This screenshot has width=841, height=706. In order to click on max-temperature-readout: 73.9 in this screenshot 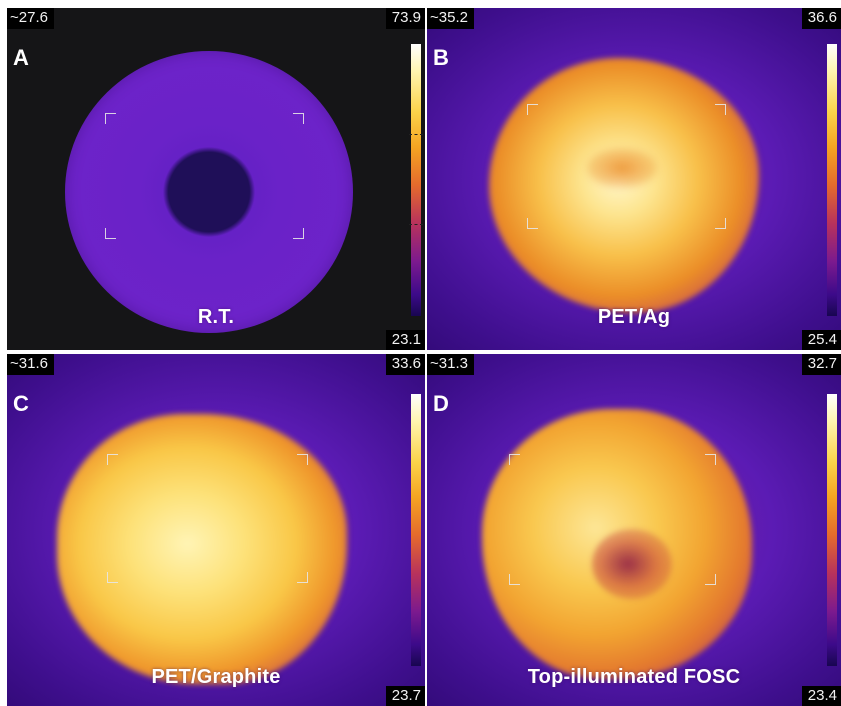, I will do `click(405, 18)`.